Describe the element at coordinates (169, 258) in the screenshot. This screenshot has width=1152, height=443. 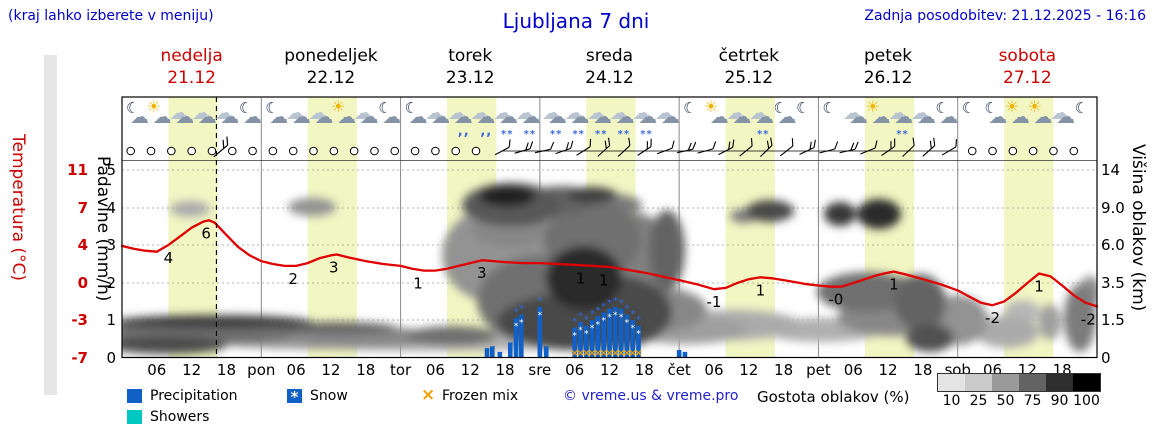
I see `svg-text: 4` at that location.